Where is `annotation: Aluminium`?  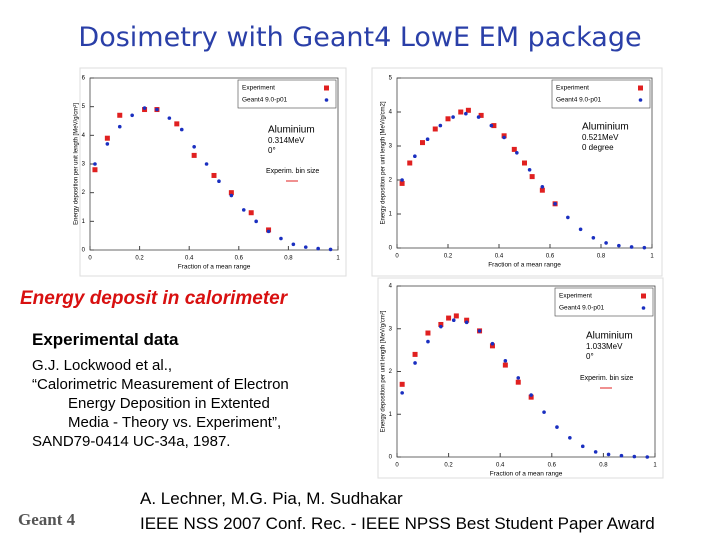
annotation: Aluminium is located at coordinates (609, 336).